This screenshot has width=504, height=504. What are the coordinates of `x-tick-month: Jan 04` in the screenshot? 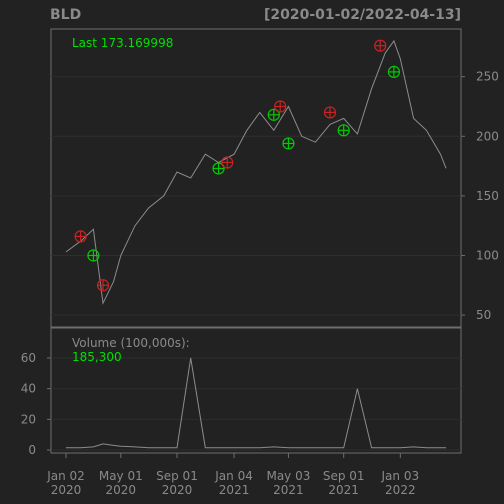 It's located at (233, 476).